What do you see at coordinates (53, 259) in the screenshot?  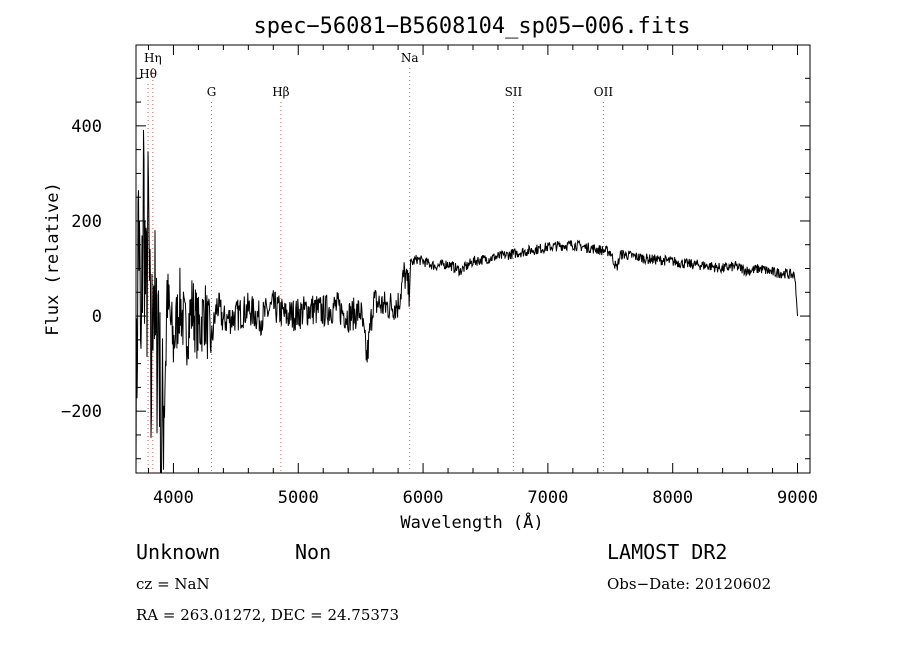 I see `y-axis-label: Flux (relative)` at bounding box center [53, 259].